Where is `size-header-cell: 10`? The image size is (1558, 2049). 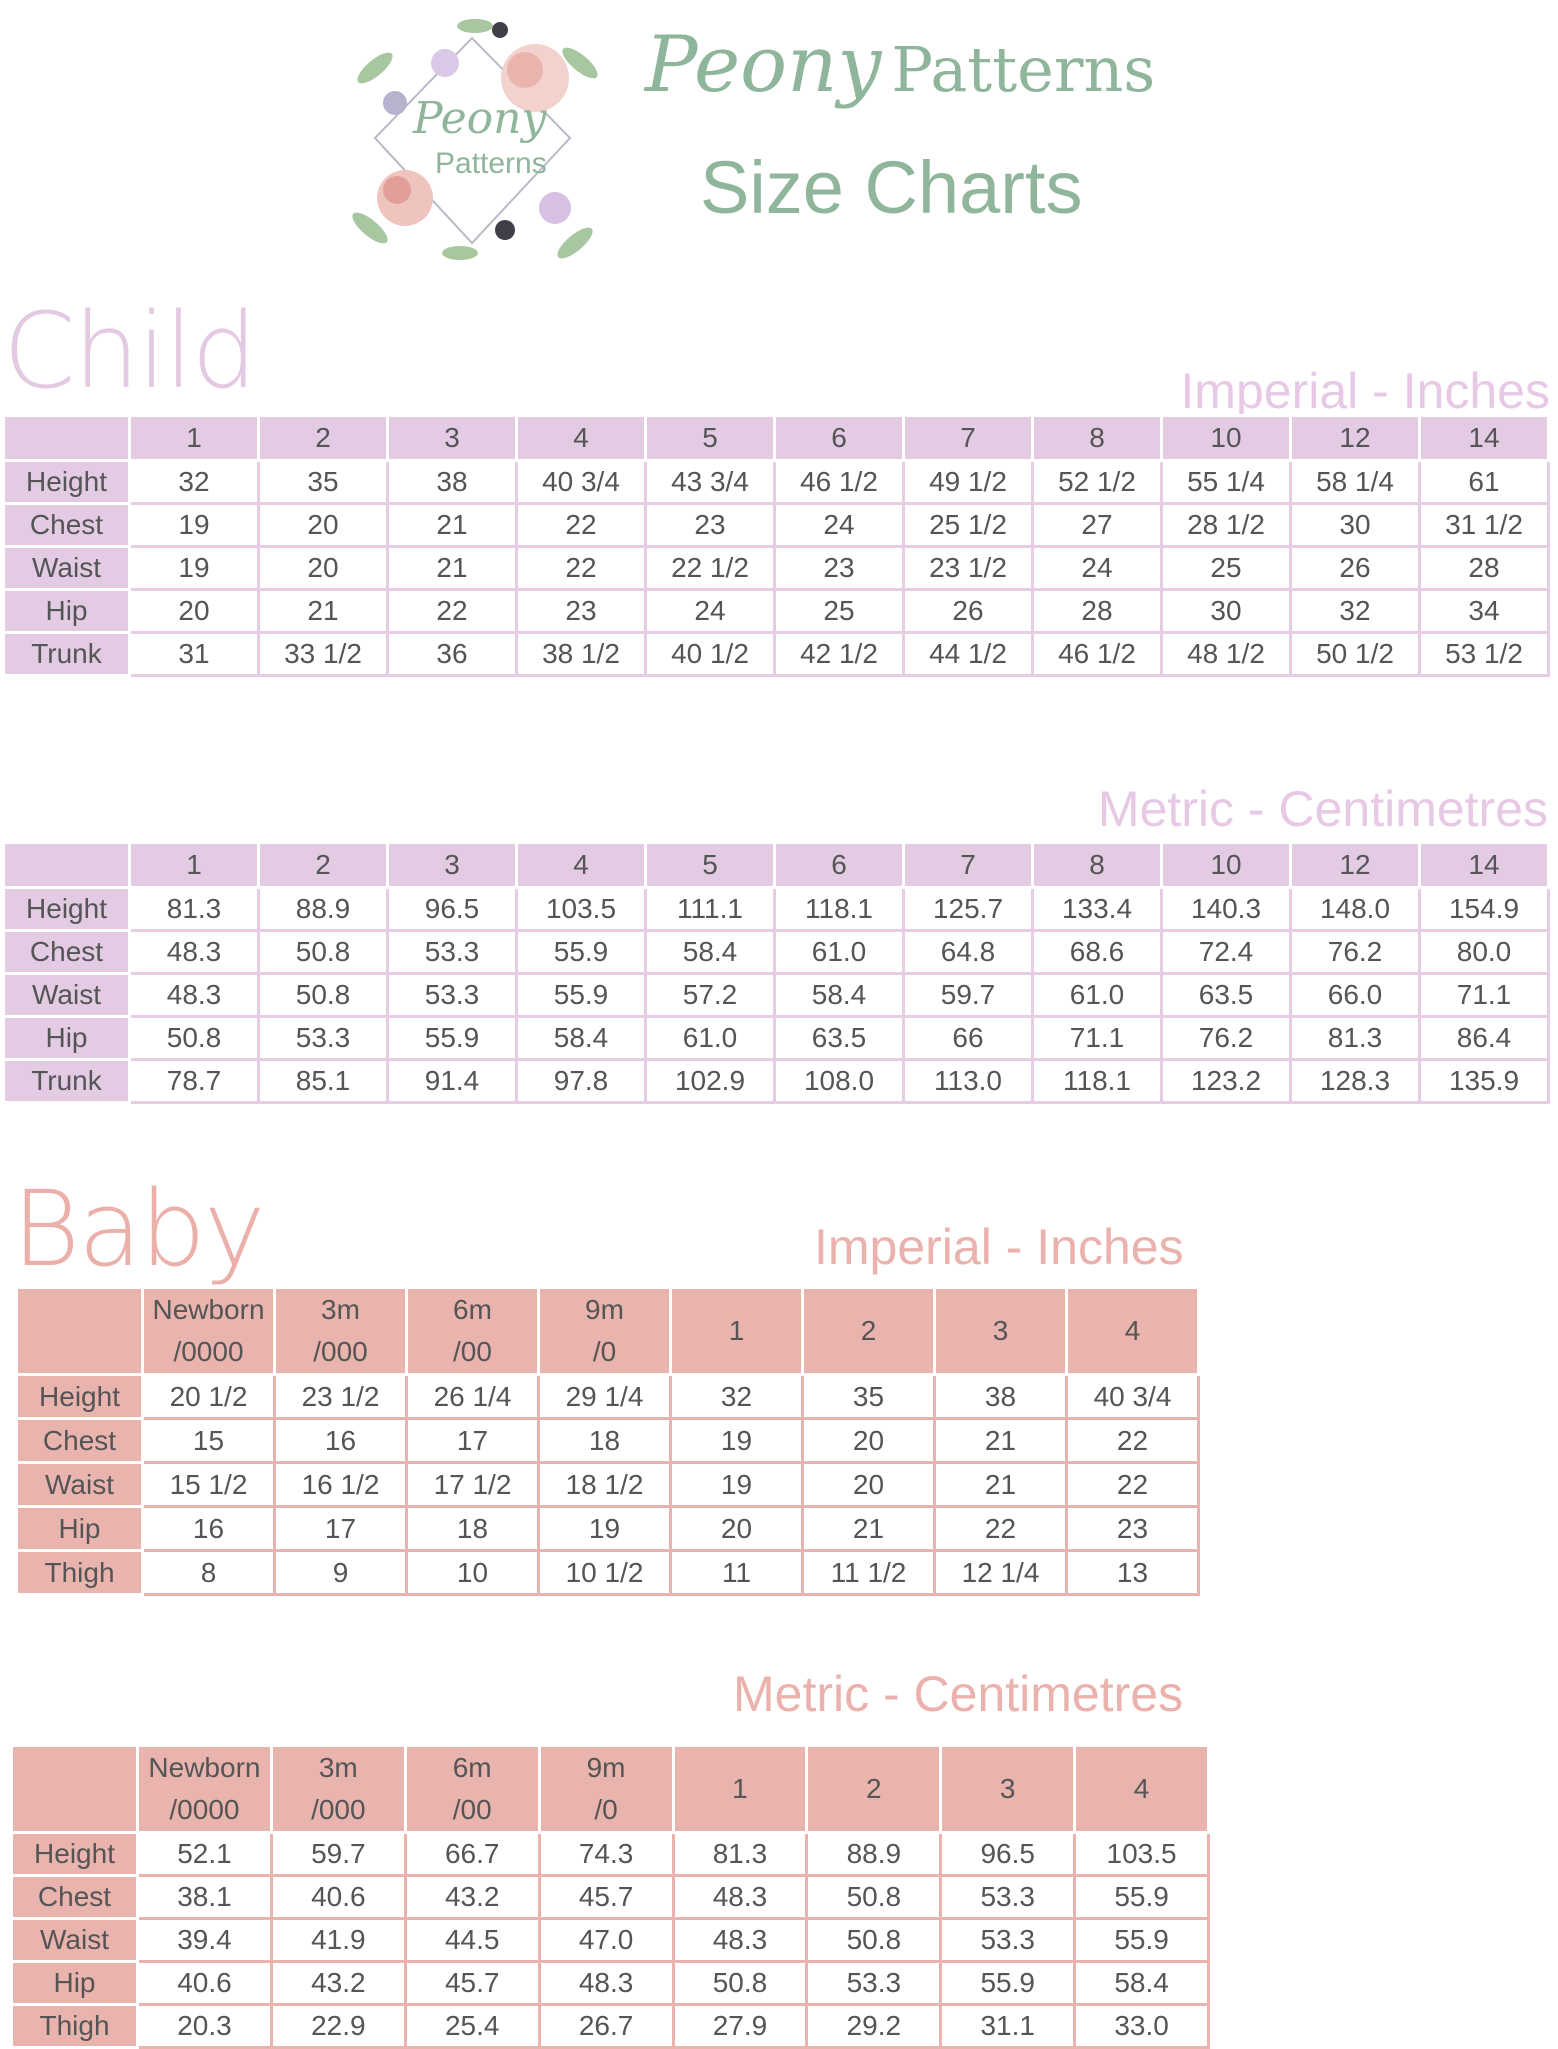
size-header-cell: 10 is located at coordinates (1226, 865).